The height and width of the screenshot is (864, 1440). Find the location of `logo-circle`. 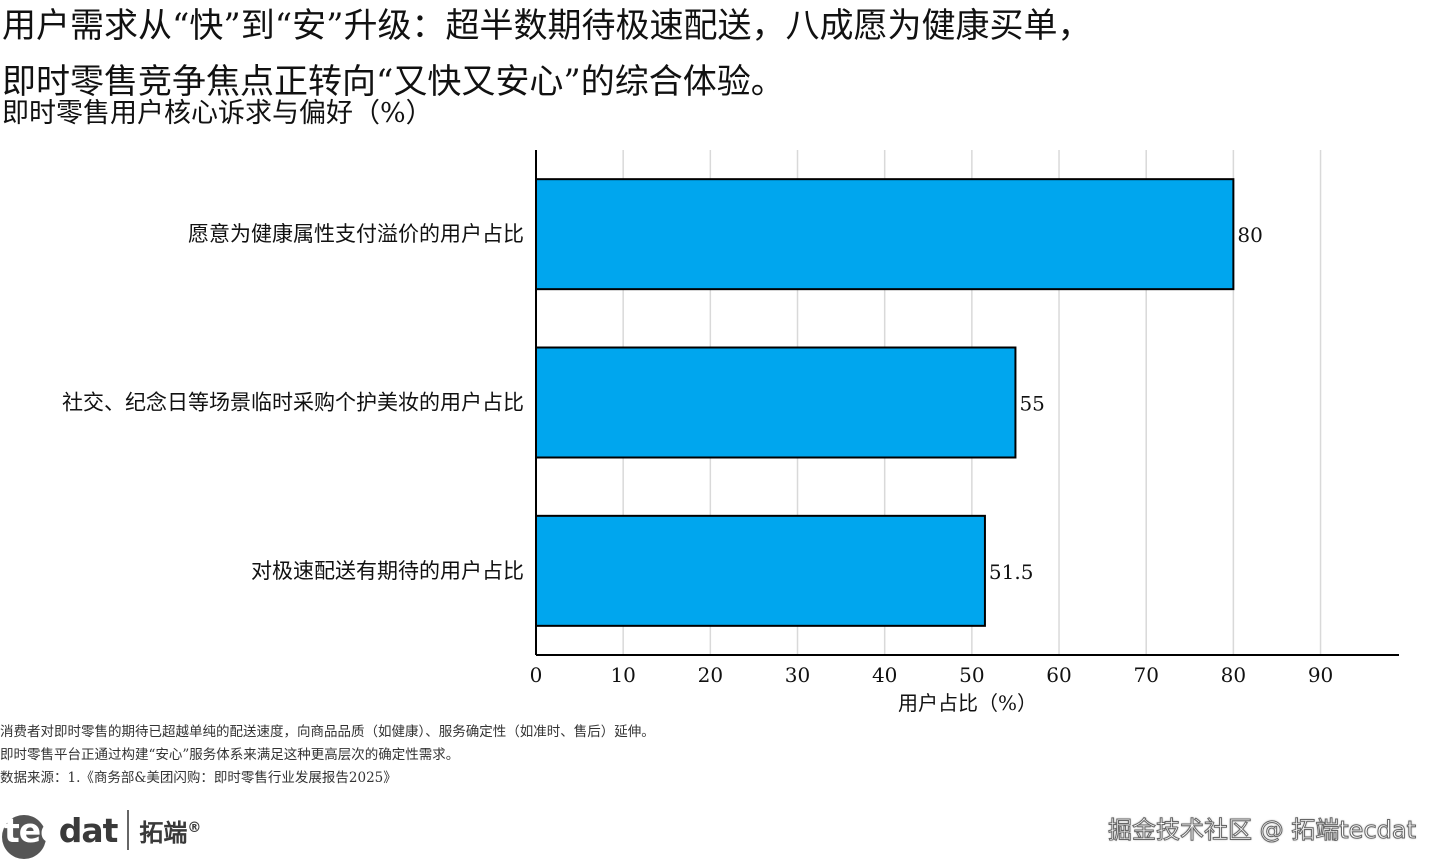

logo-circle is located at coordinates (24, 836).